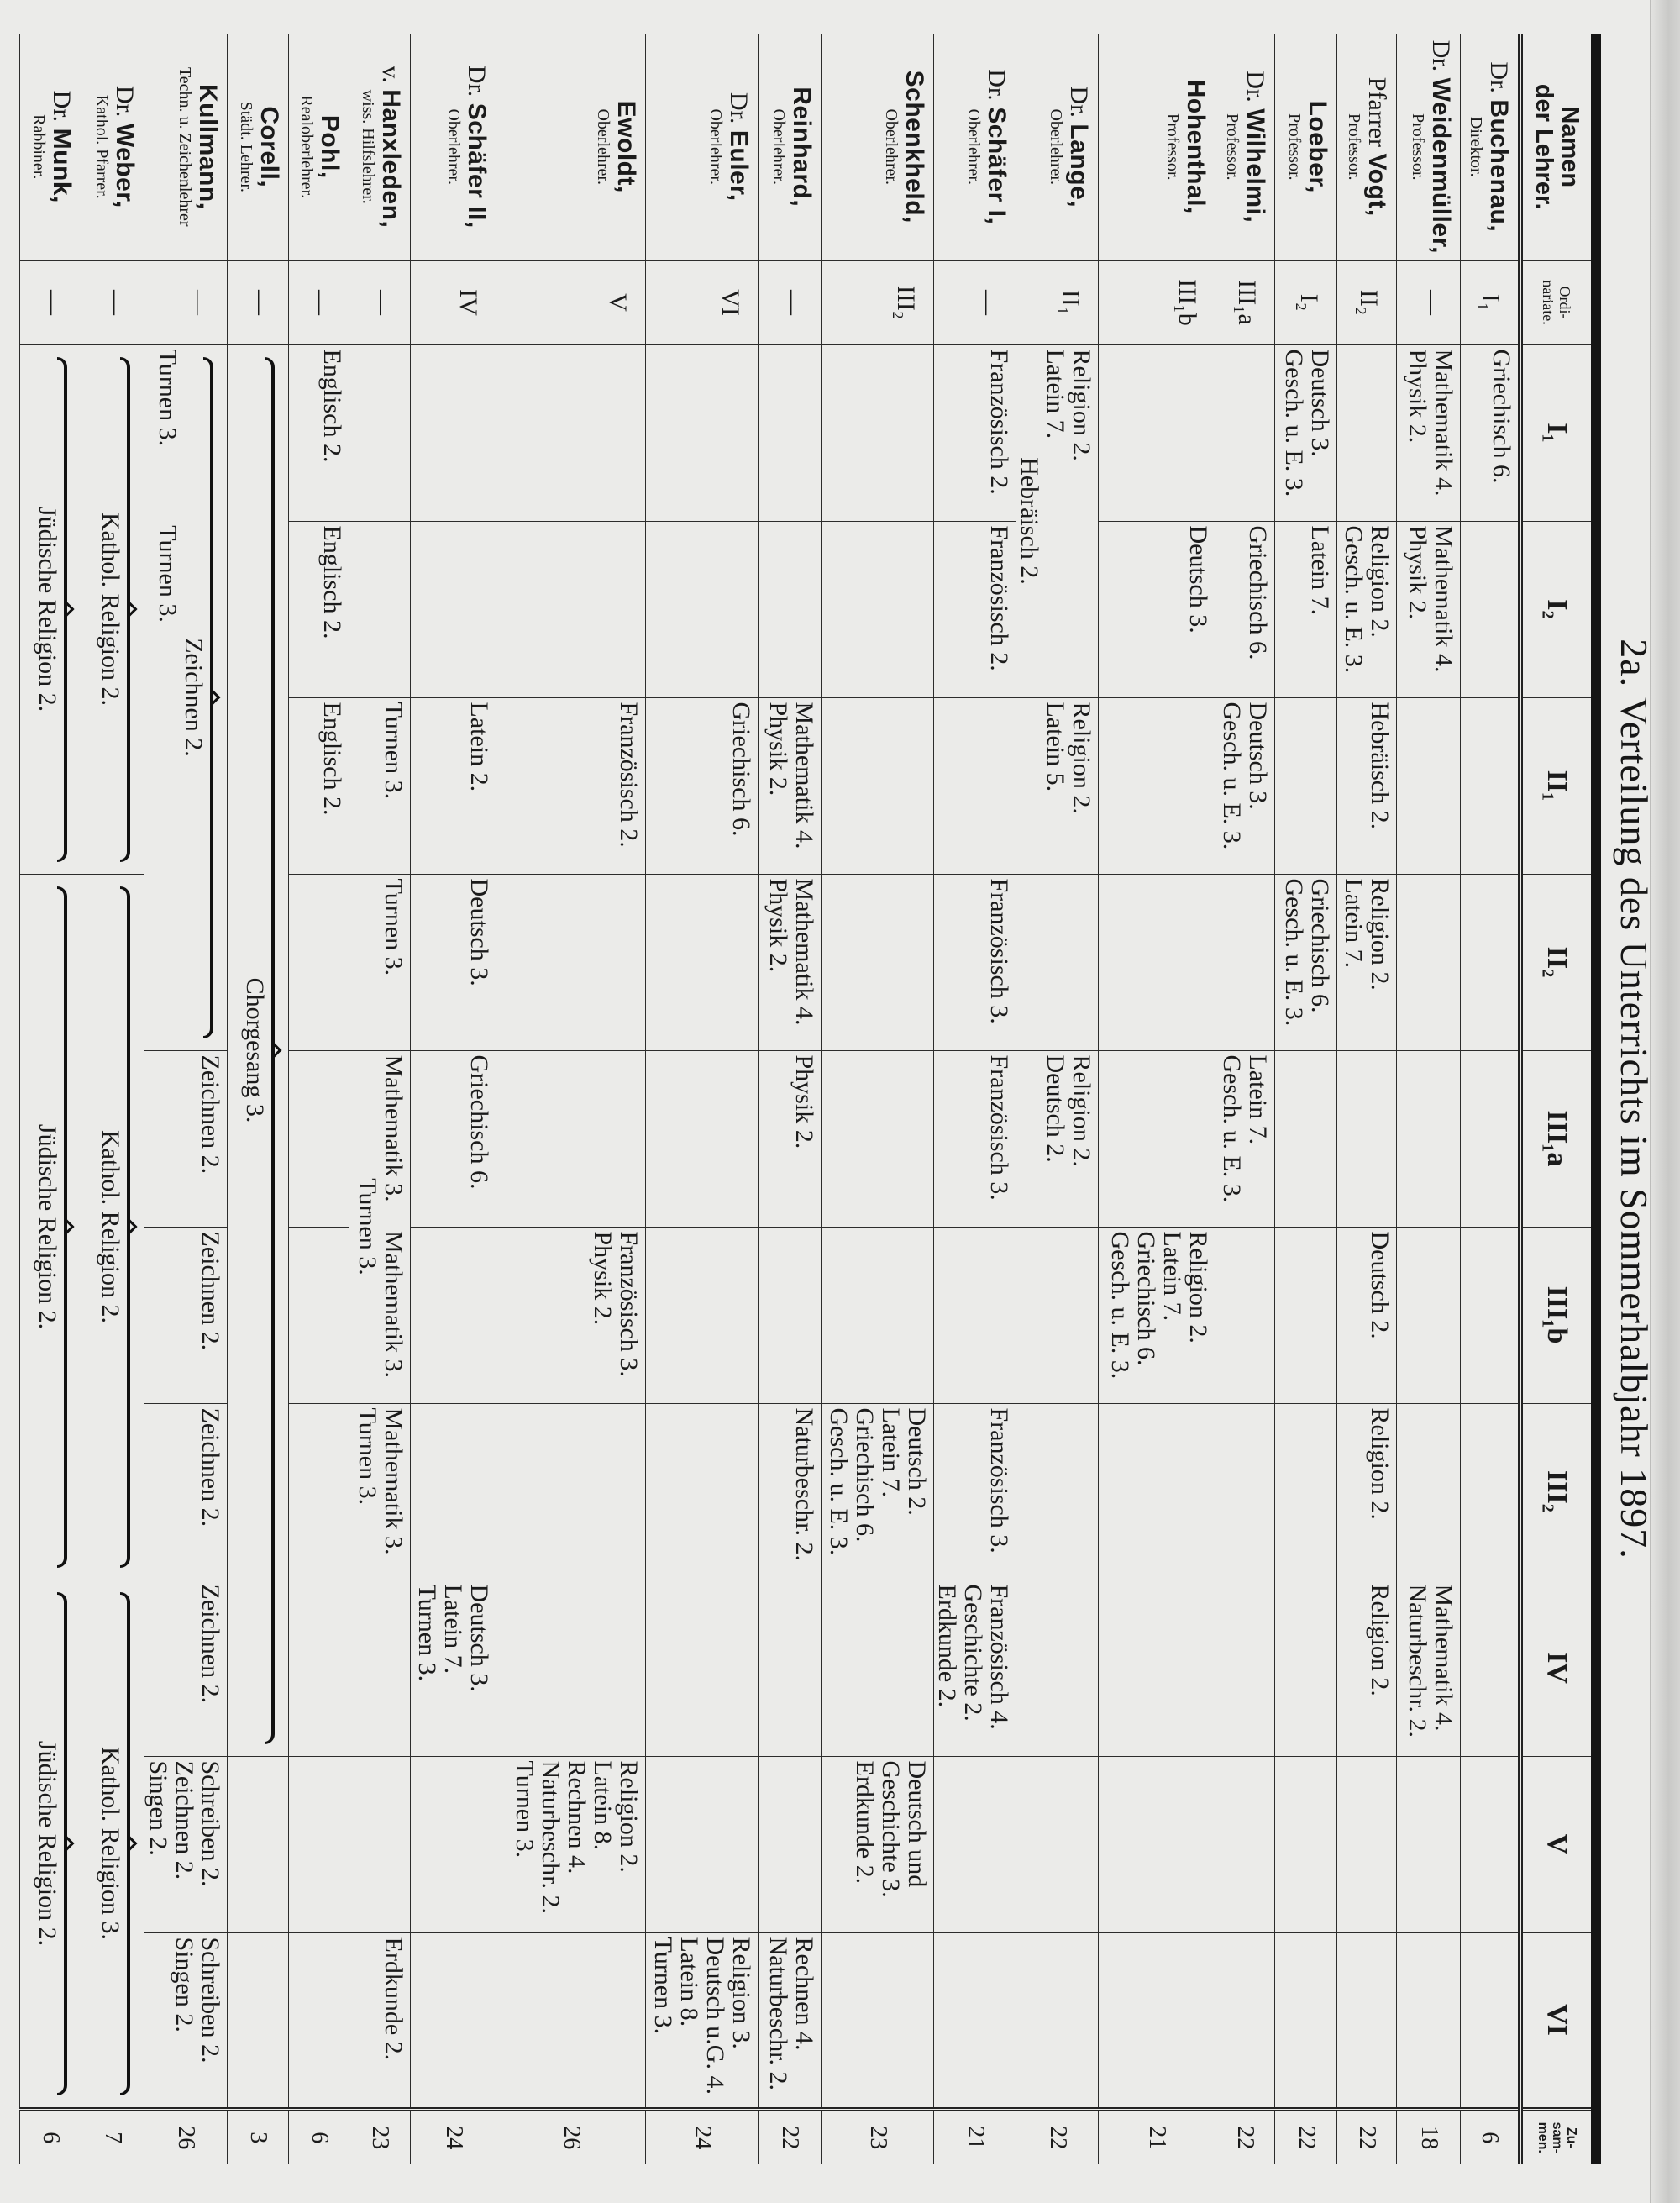  What do you see at coordinates (1558, 1315) in the screenshot?
I see `header-class: III₁b` at bounding box center [1558, 1315].